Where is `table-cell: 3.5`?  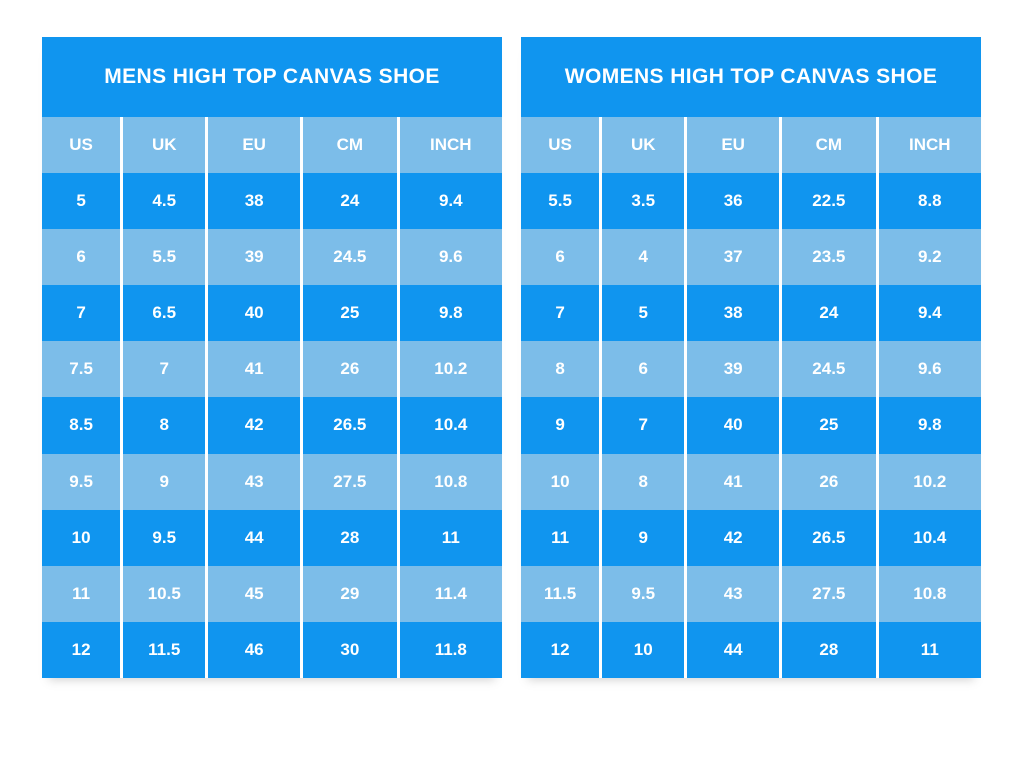 table-cell: 3.5 is located at coordinates (641, 201).